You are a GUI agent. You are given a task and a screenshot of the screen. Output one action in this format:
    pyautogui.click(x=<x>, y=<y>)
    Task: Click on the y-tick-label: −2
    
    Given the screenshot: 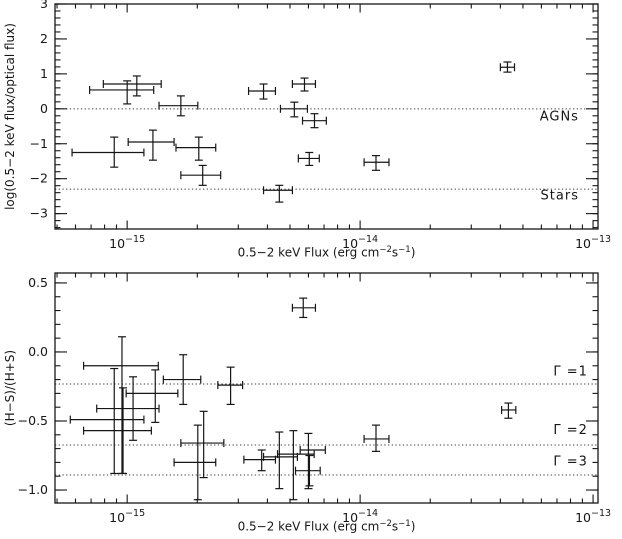 What is the action you would take?
    pyautogui.click(x=39, y=178)
    